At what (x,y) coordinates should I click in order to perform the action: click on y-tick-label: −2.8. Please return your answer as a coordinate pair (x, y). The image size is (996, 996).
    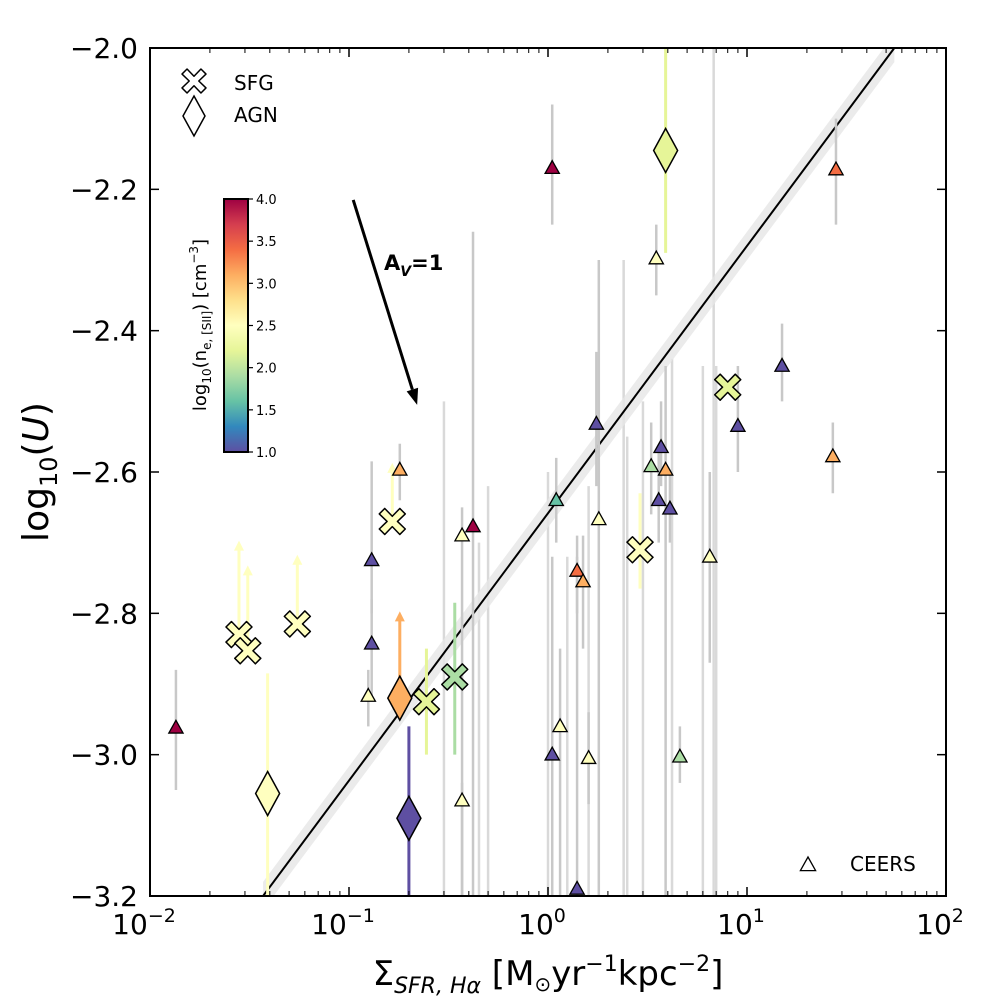
    Looking at the image, I should click on (104, 613).